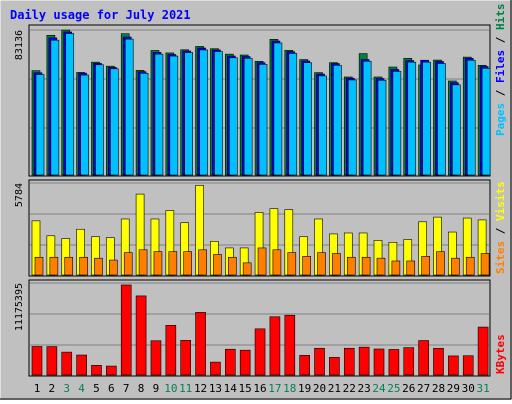 The width and height of the screenshot is (512, 404). Describe the element at coordinates (364, 388) in the screenshot. I see `x-tick-label: 23` at that location.